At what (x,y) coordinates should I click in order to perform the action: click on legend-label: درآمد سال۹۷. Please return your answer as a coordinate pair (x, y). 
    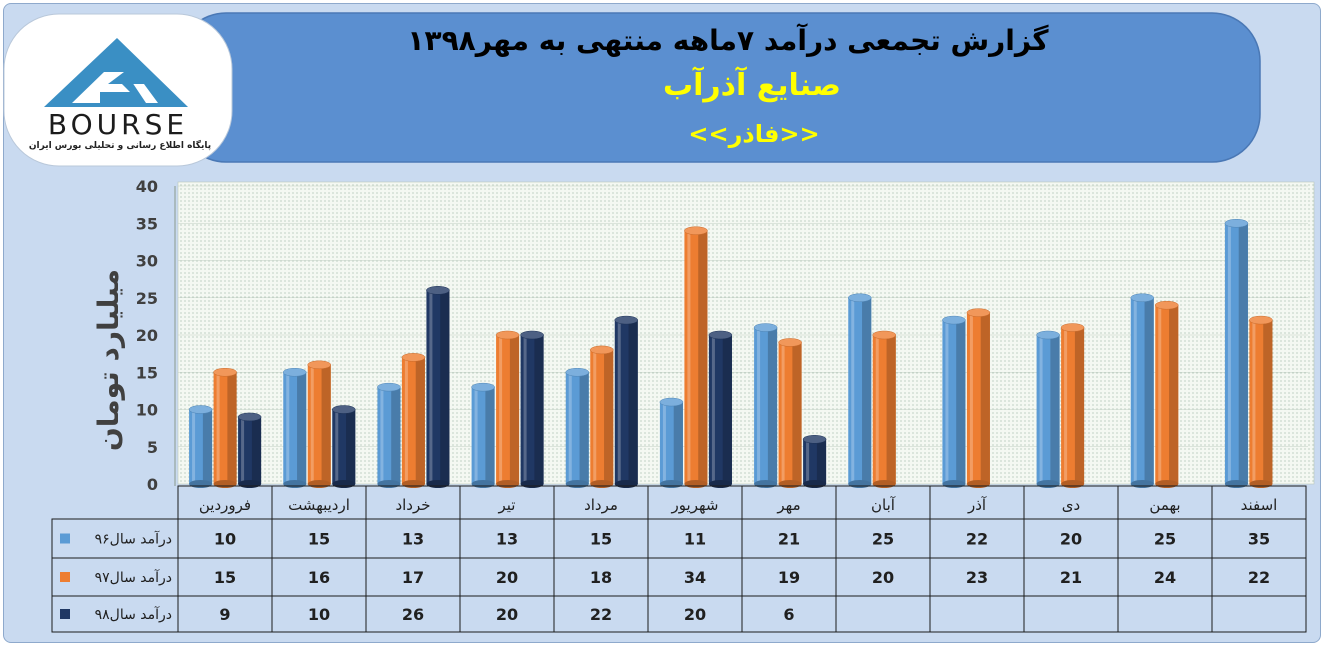
    Looking at the image, I should click on (133, 577).